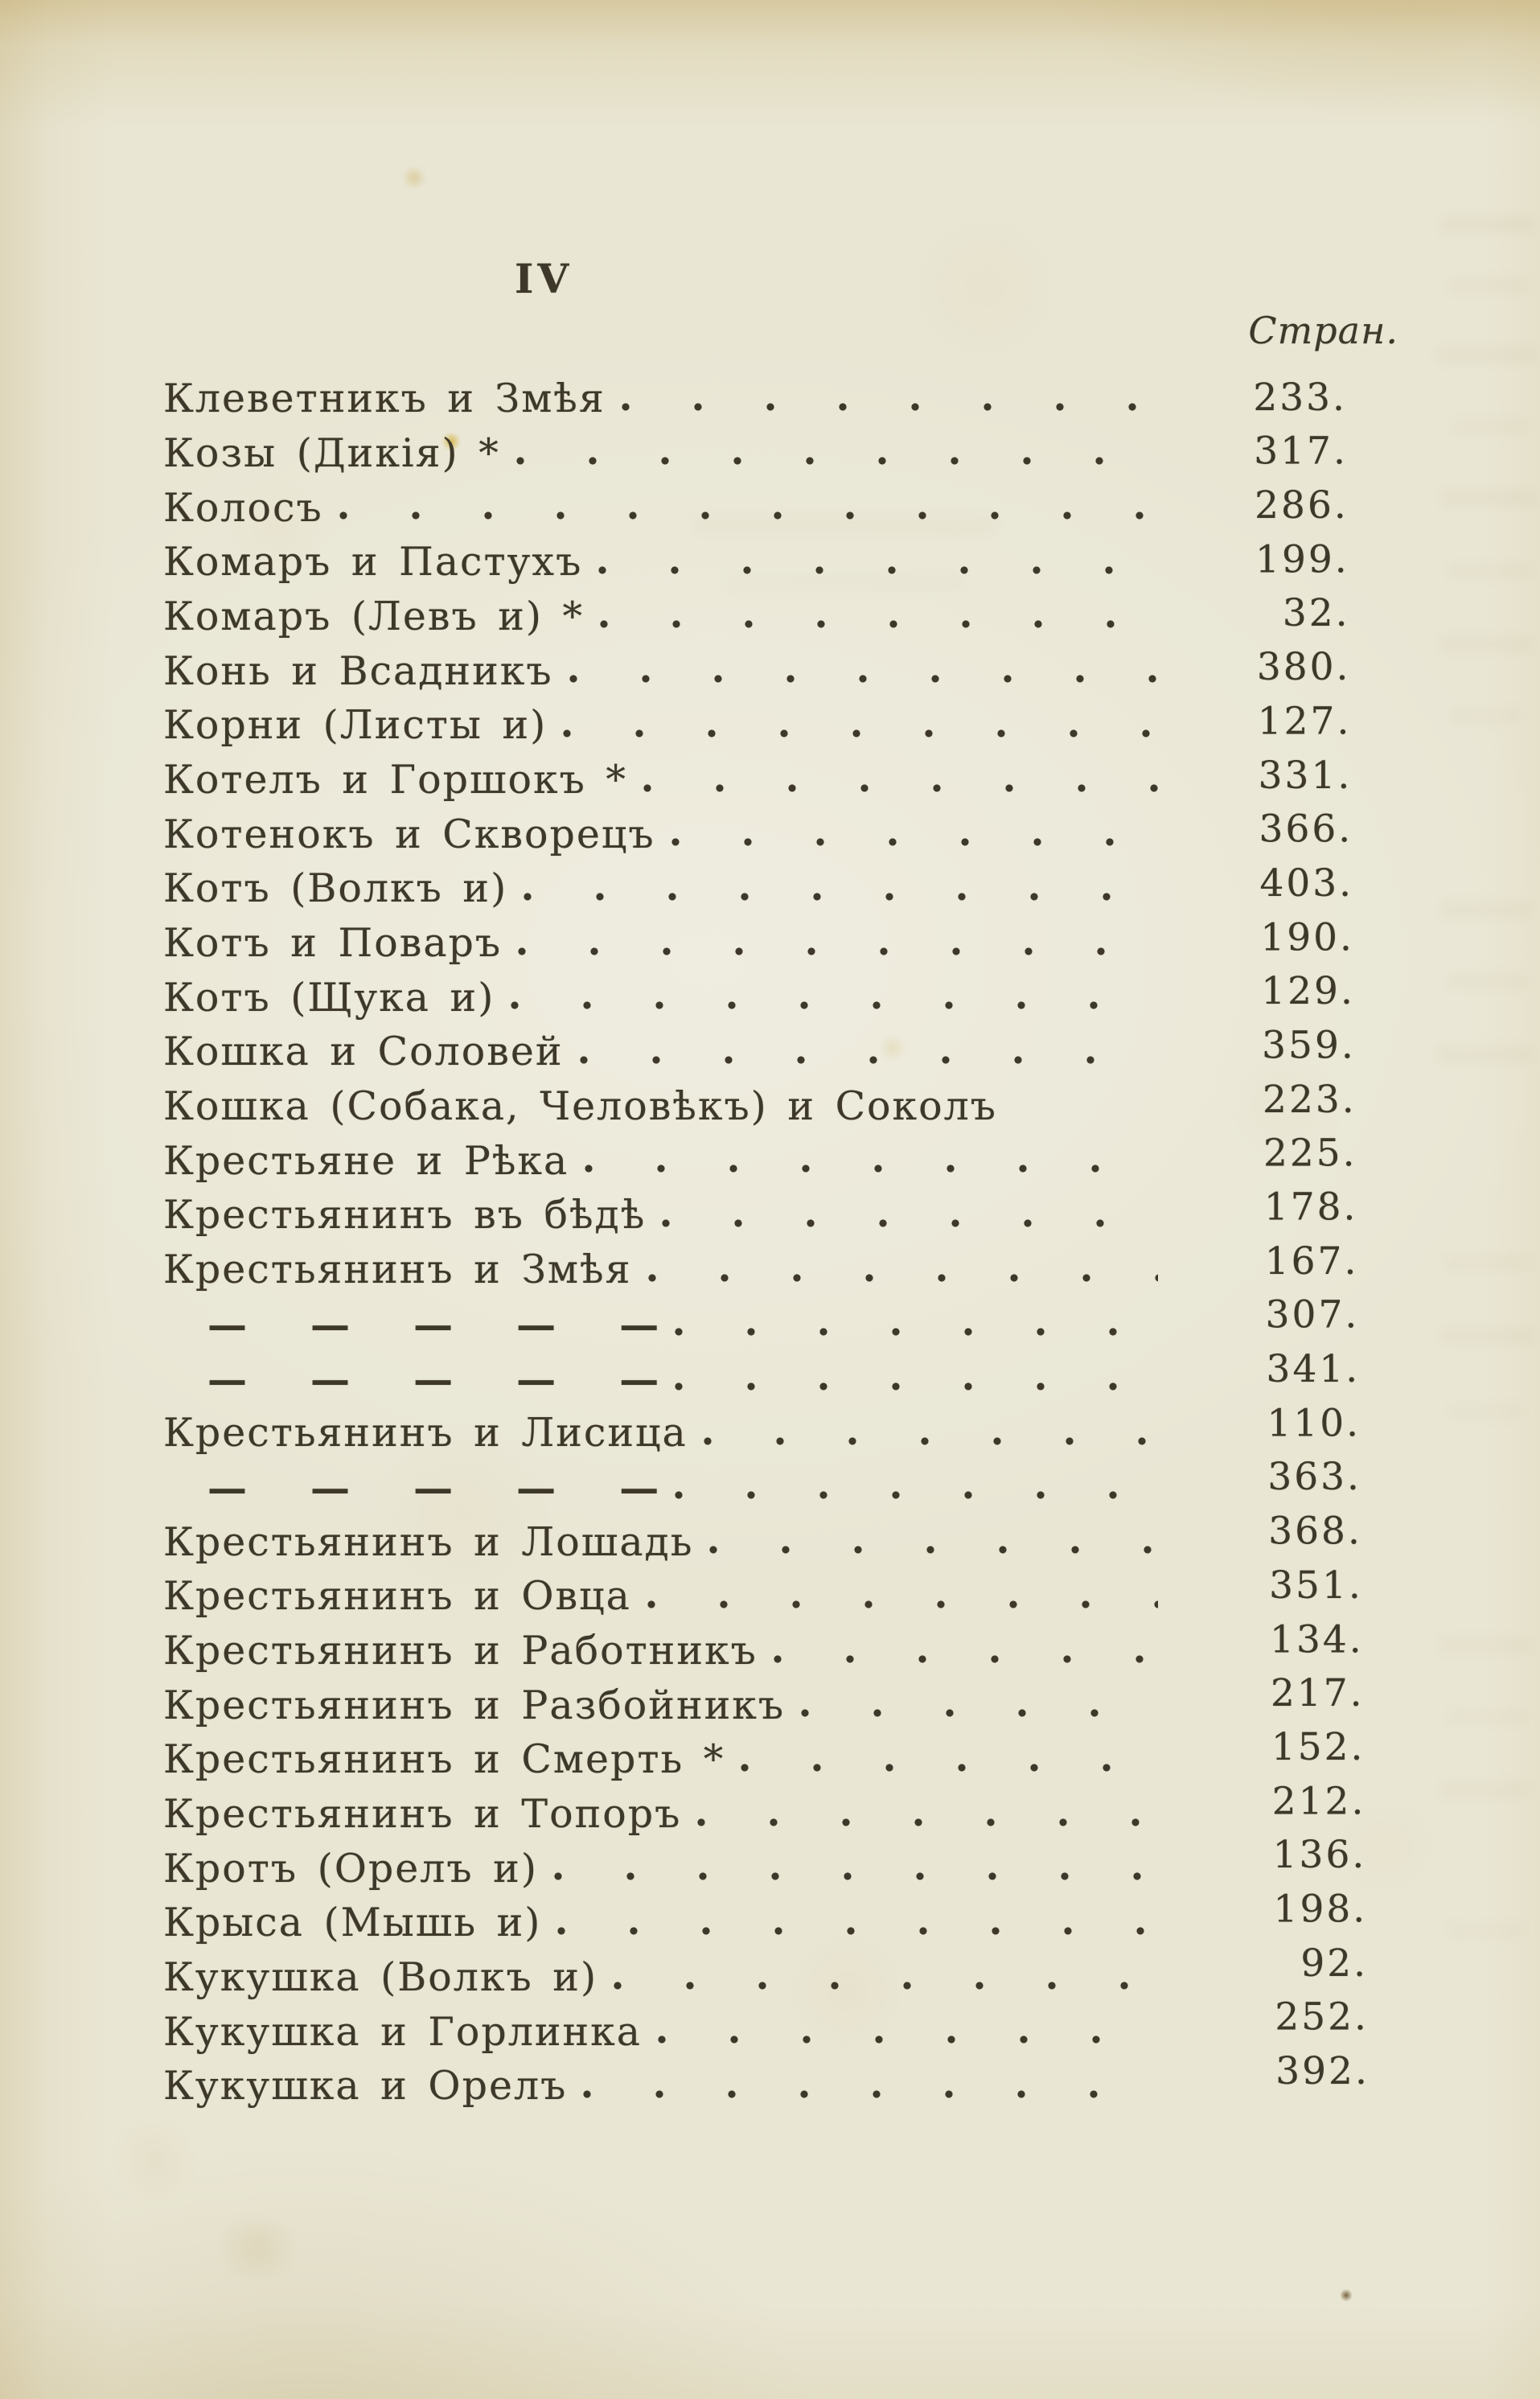 This screenshot has height=2399, width=1540. I want to click on toc-entry-page-number: 363., so click(1314, 1477).